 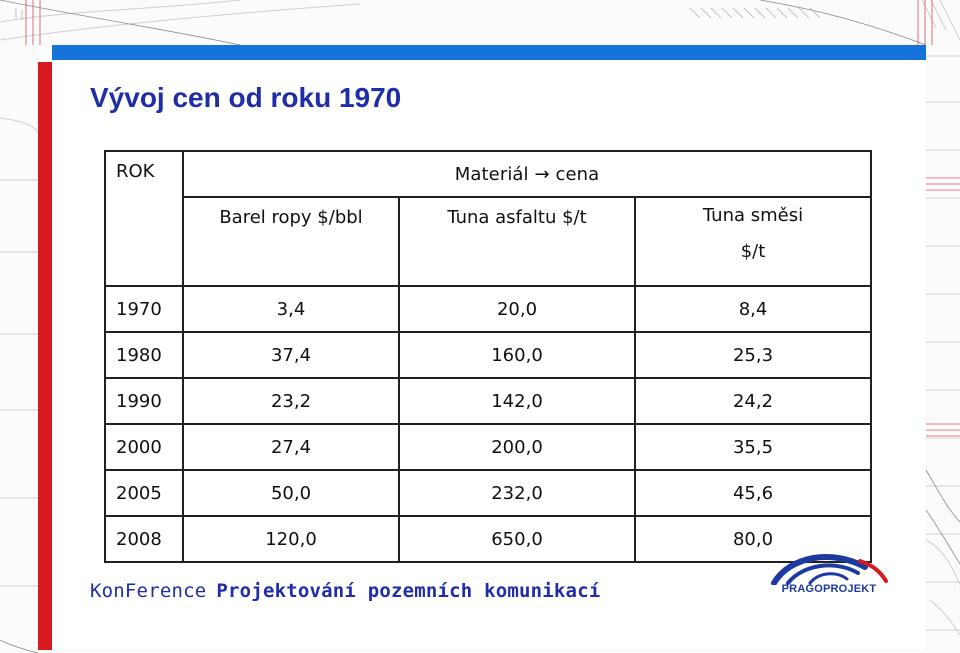 What do you see at coordinates (291, 241) in the screenshot?
I see `oil-column-header: Barel ropy $/bbl` at bounding box center [291, 241].